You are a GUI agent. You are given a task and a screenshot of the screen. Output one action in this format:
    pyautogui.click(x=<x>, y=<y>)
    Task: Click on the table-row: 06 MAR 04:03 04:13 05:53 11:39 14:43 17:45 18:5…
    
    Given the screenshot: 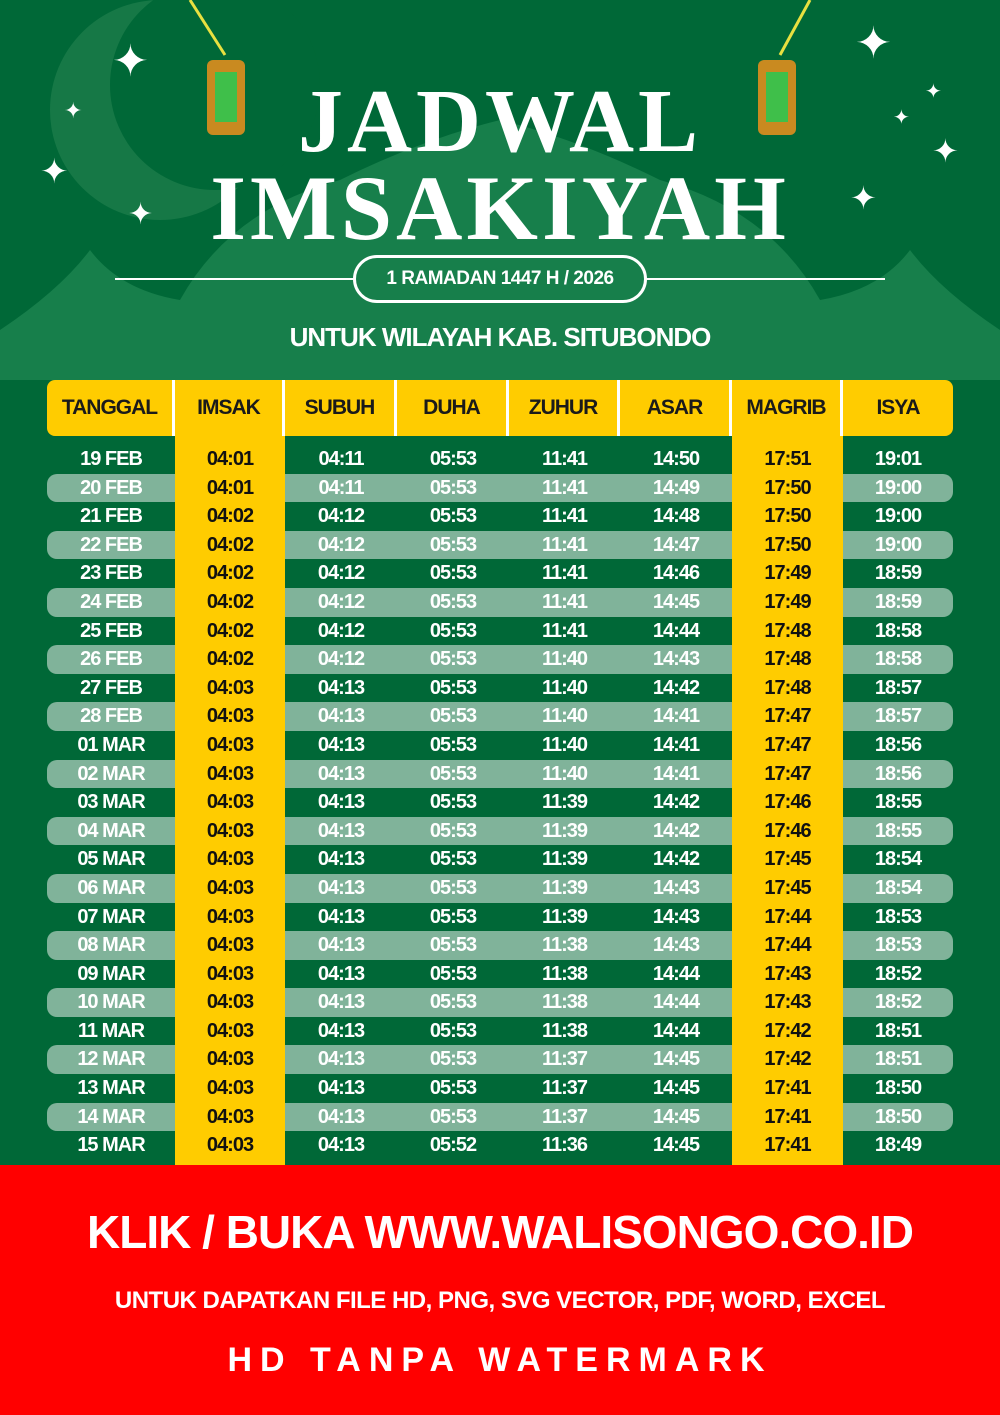 What is the action you would take?
    pyautogui.click(x=500, y=888)
    